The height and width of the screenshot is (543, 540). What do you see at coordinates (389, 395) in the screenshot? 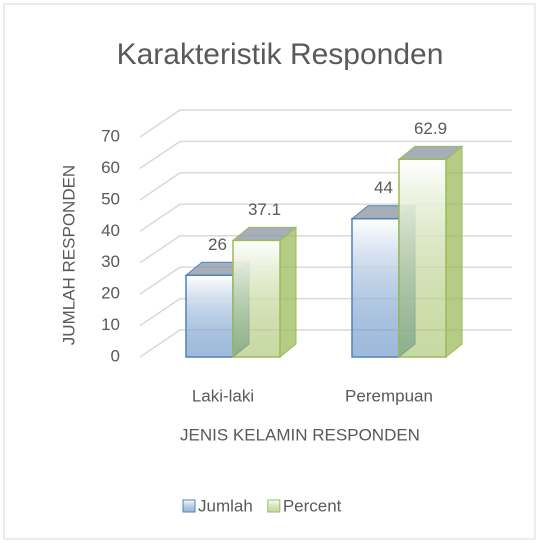
I see `x-tick-label: Perempuan` at bounding box center [389, 395].